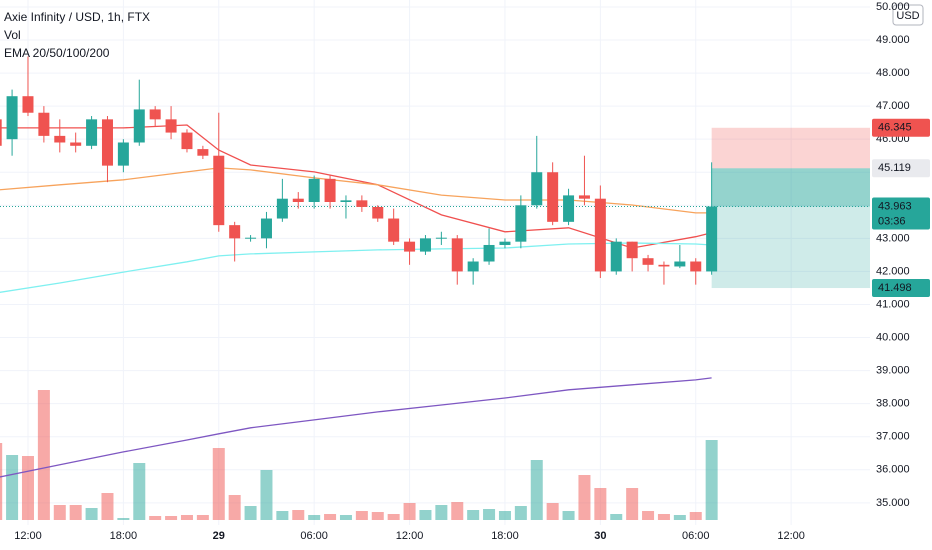  I want to click on last-price-label: 43.963, so click(895, 206).